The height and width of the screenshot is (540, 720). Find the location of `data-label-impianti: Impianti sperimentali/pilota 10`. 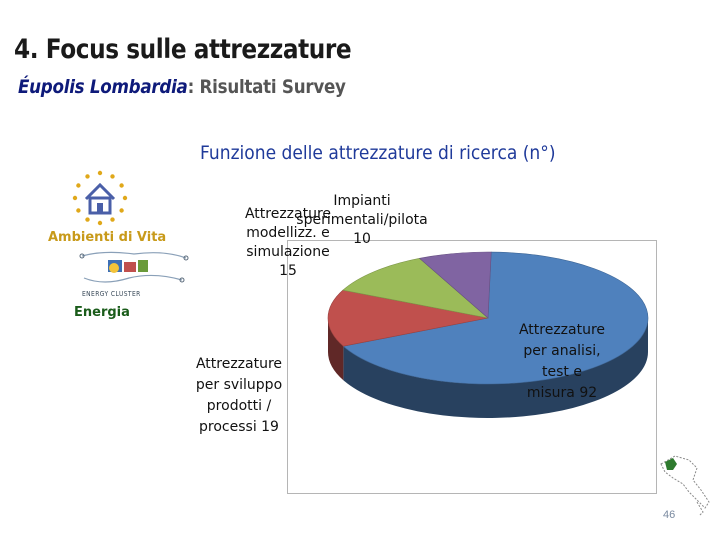

data-label-impianti: Impianti sperimentali/pilota 10 is located at coordinates (361, 220).